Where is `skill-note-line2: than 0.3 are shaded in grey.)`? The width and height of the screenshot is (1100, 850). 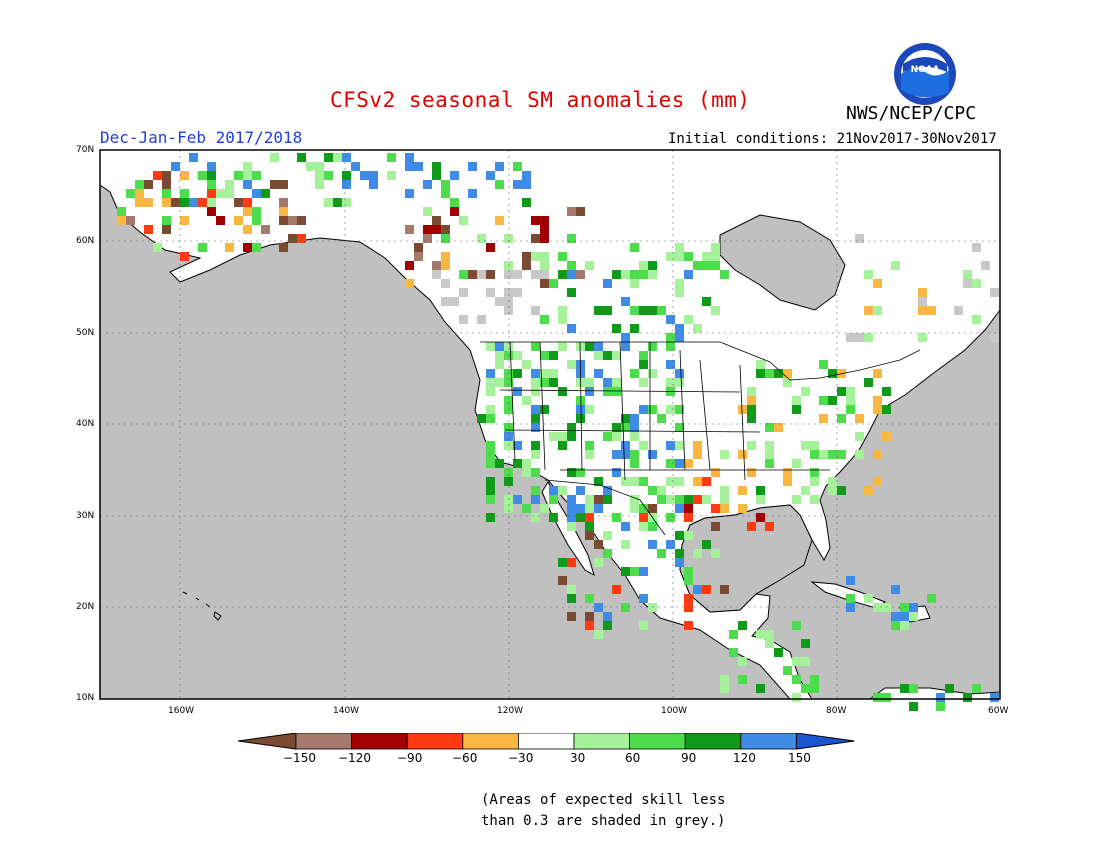 skill-note-line2: than 0.3 are shaded in grey.) is located at coordinates (603, 821).